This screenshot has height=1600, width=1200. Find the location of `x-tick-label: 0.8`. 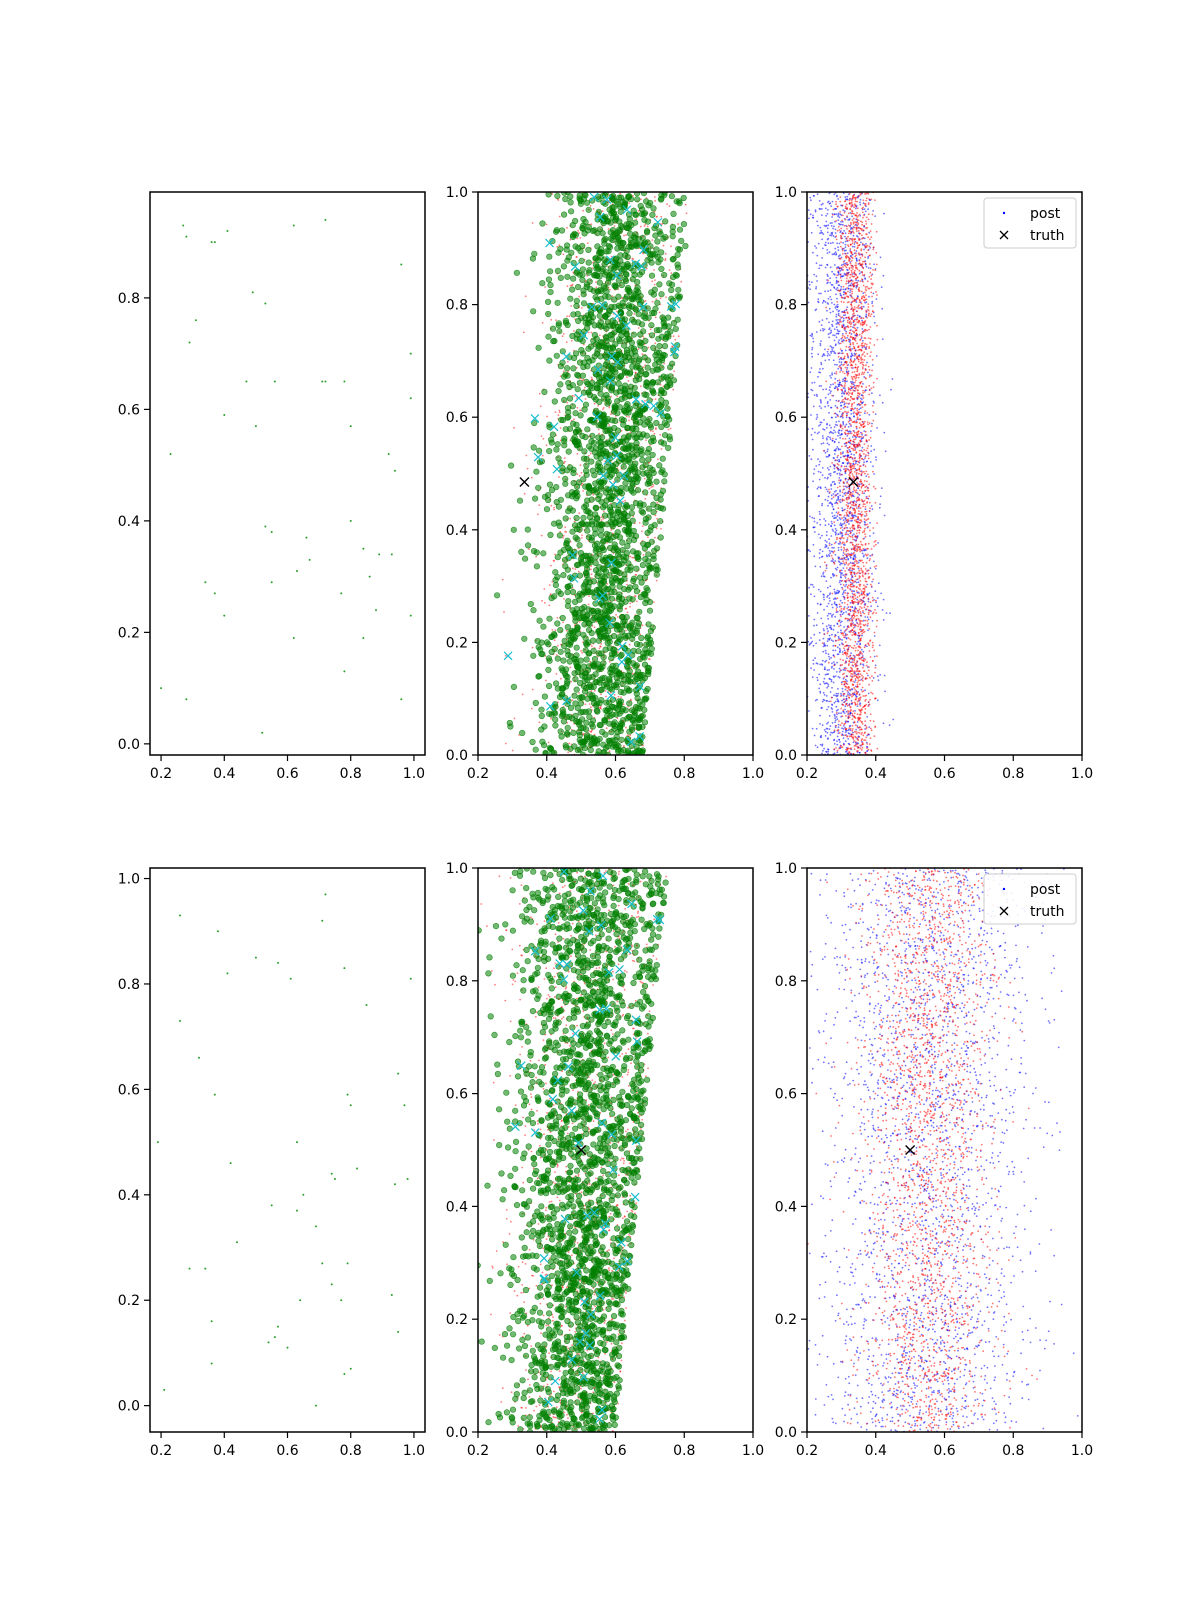

x-tick-label: 0.8 is located at coordinates (351, 774).